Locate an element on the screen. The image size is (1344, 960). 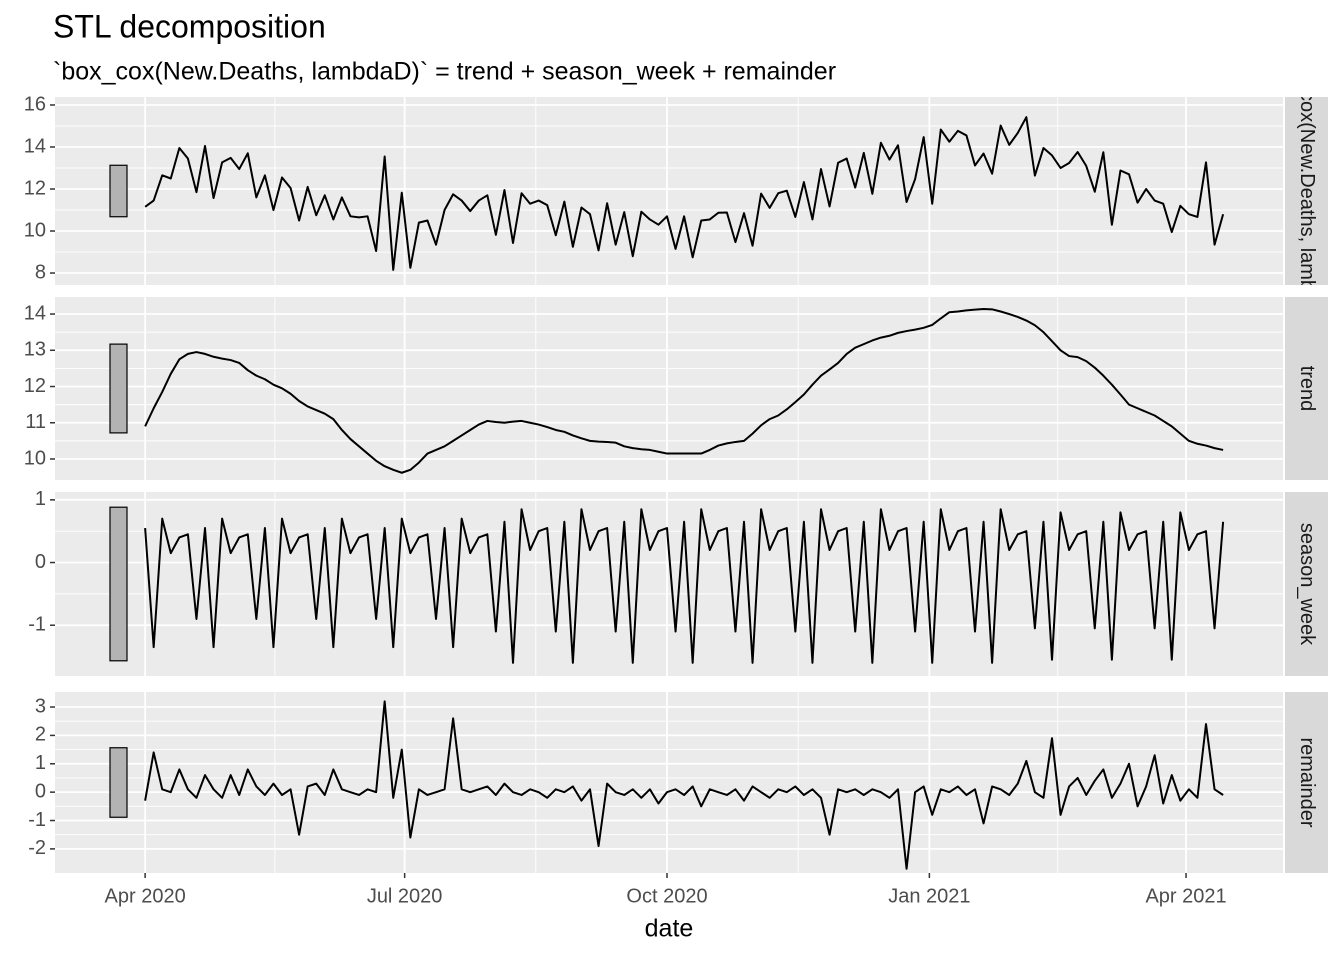
x-tick-label: Jan 2021 is located at coordinates (929, 896).